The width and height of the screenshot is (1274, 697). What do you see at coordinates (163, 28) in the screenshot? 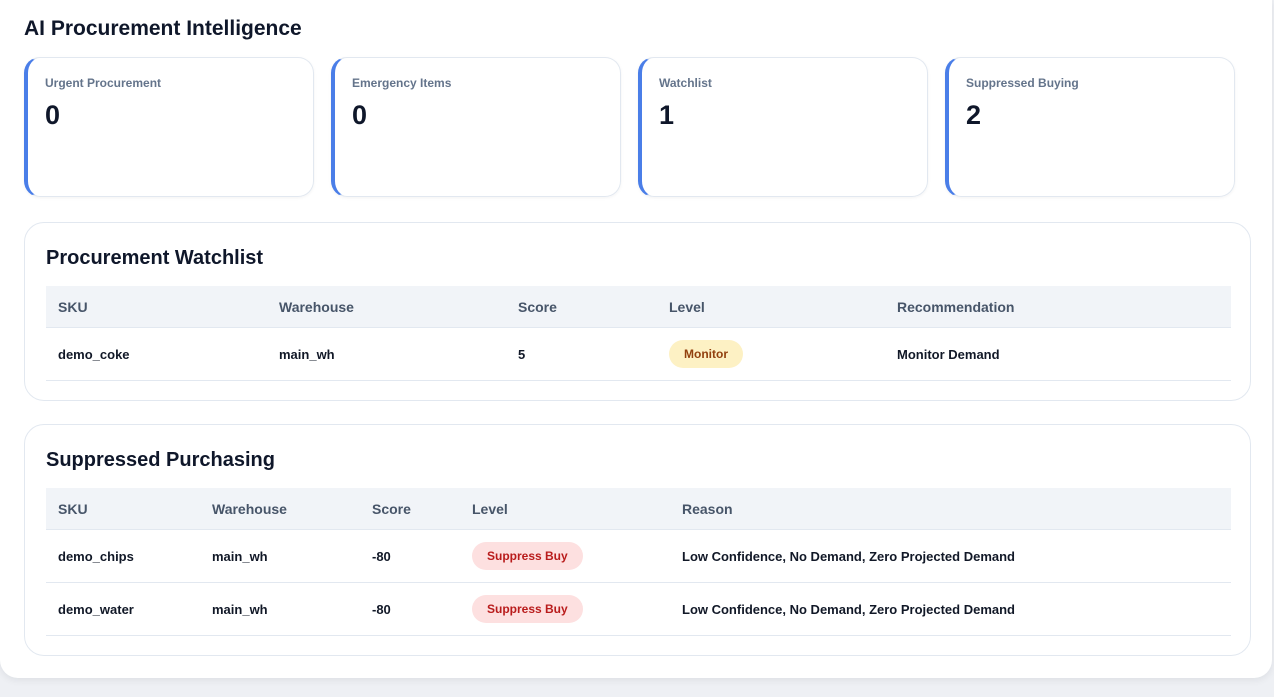
I see `page-title: AI Procurement Intelligence` at bounding box center [163, 28].